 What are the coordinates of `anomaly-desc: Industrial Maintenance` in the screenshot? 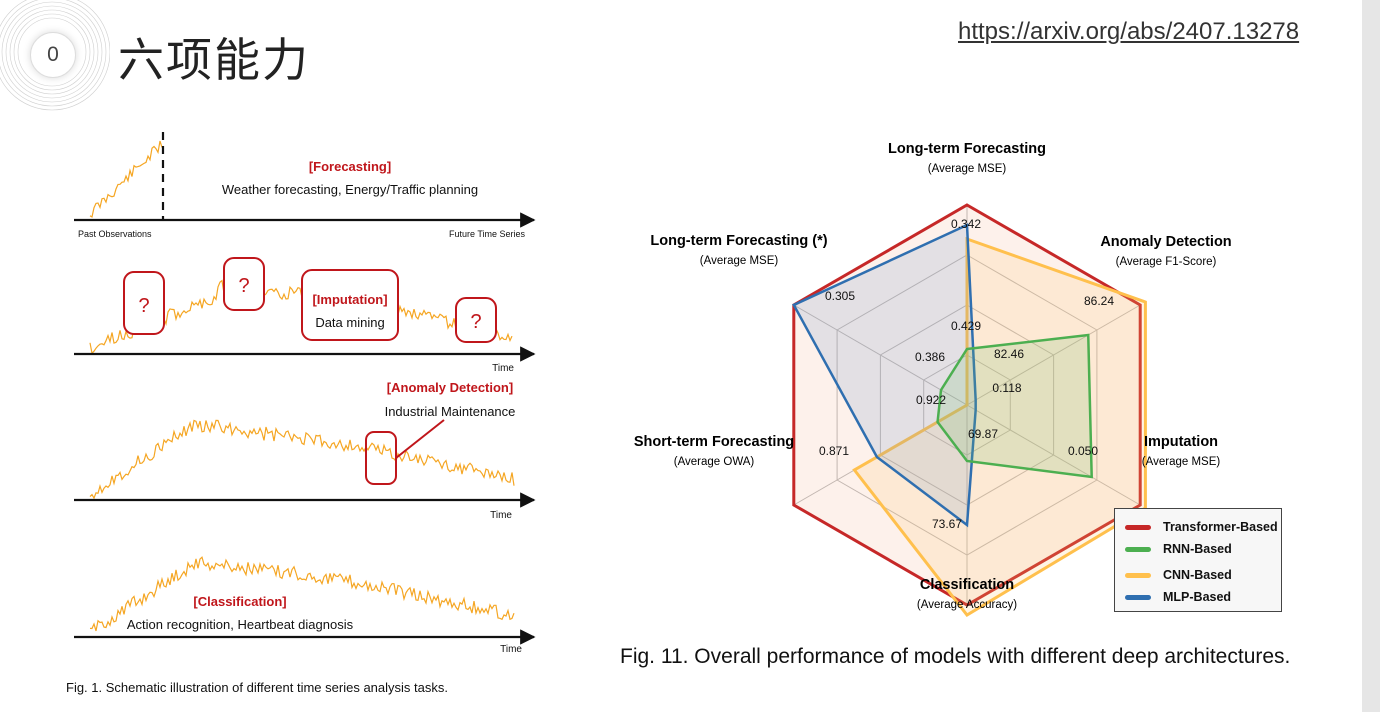 It's located at (450, 411).